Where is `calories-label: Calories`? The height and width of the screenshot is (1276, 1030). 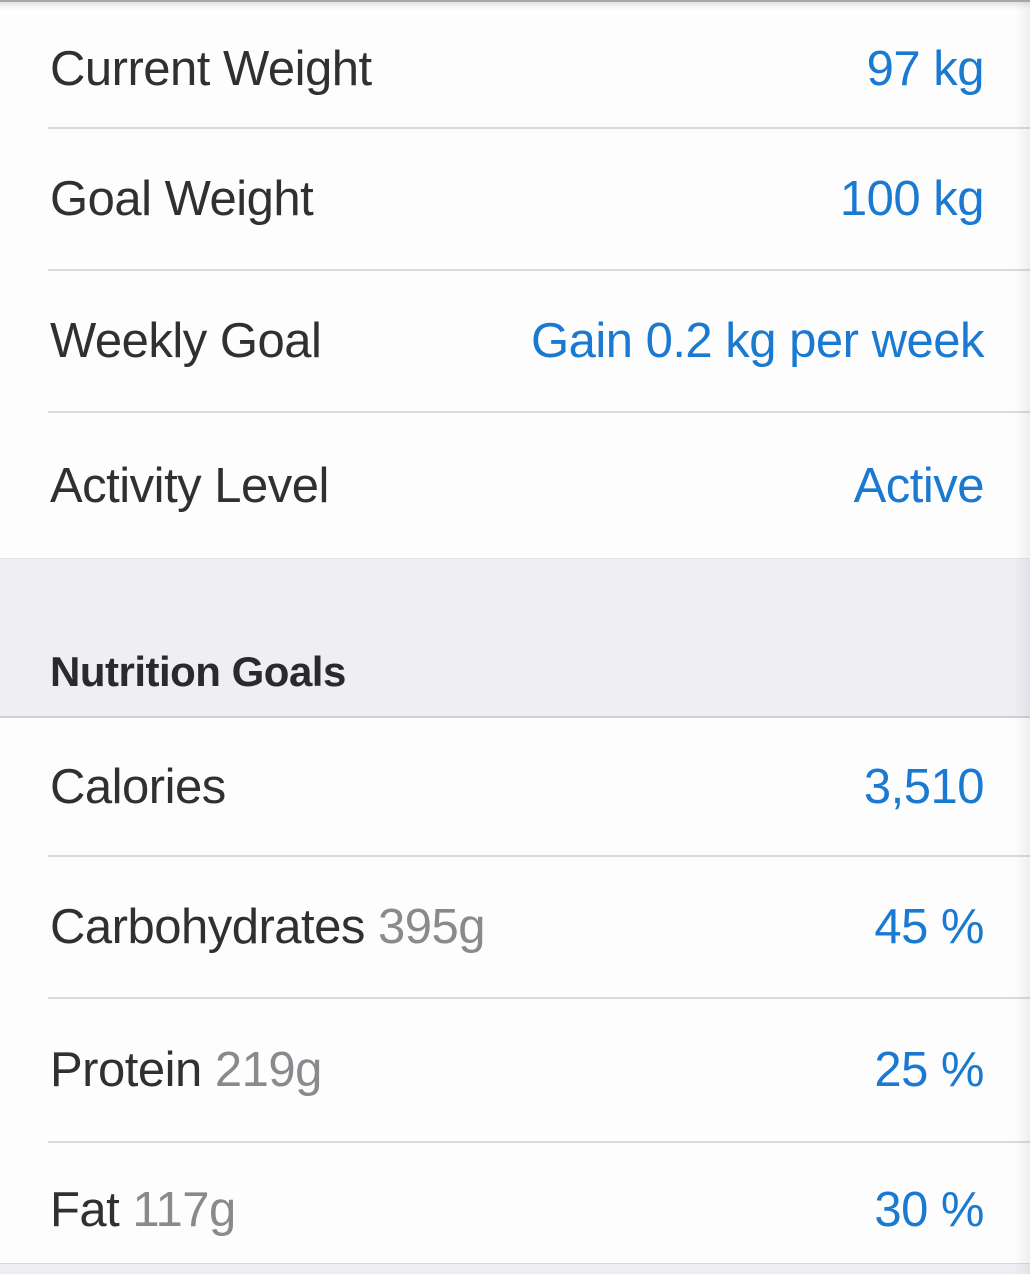 calories-label: Calories is located at coordinates (138, 786).